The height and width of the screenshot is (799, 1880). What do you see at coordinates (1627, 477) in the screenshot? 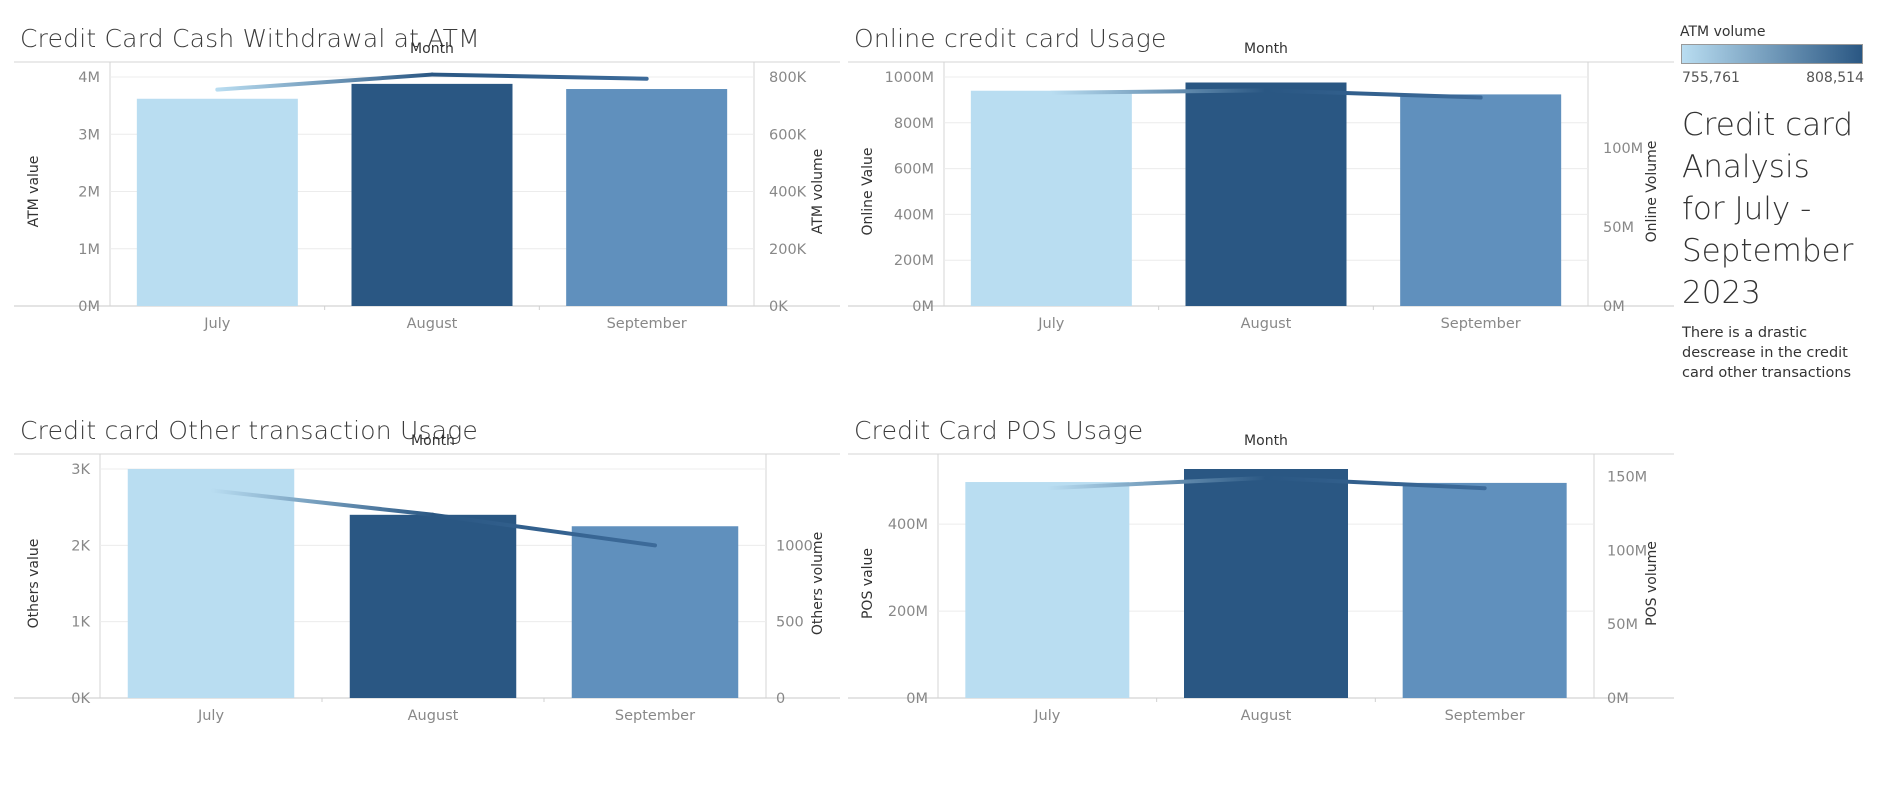
I see `y-right-tick-label: 150M` at bounding box center [1627, 477].